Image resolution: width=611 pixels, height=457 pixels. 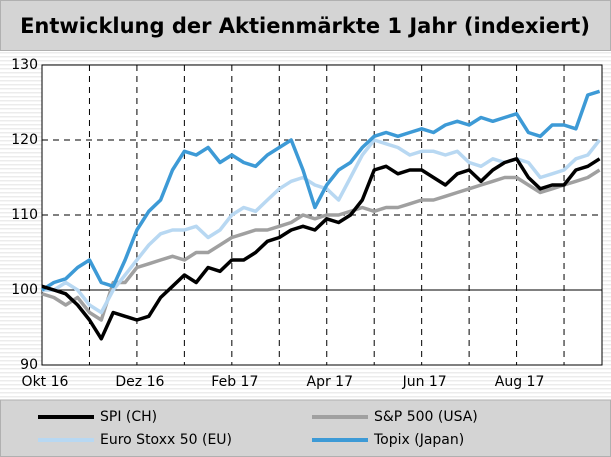 What do you see at coordinates (424, 382) in the screenshot?
I see `x-tick-label: Jun 17` at bounding box center [424, 382].